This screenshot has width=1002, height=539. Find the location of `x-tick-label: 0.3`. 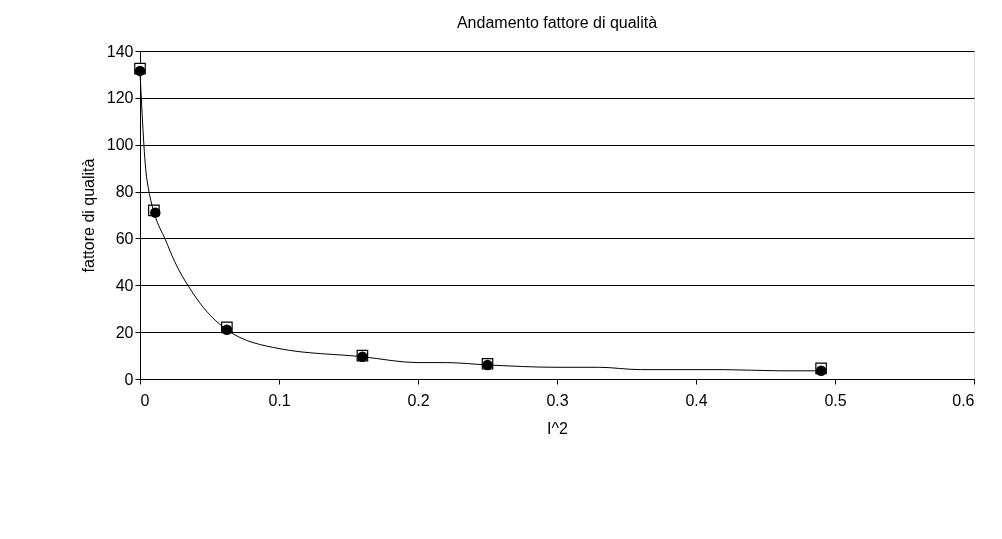

x-tick-label: 0.3 is located at coordinates (557, 400).